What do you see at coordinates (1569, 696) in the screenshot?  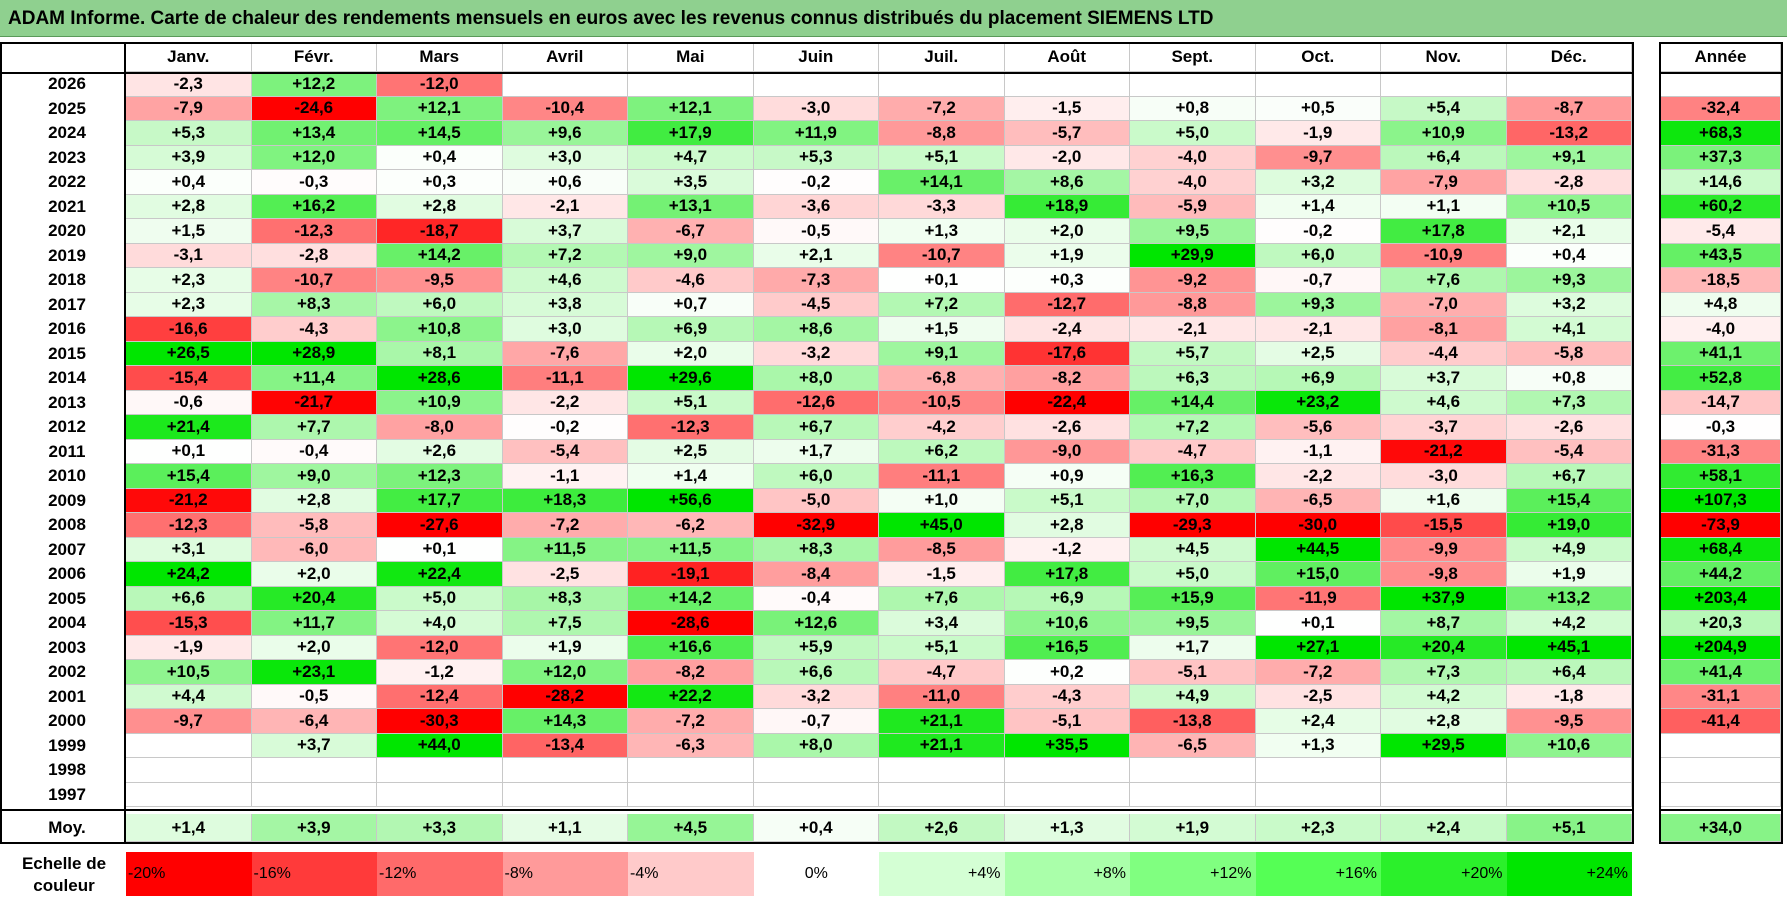 I see `heatmap-cell: -1,8` at bounding box center [1569, 696].